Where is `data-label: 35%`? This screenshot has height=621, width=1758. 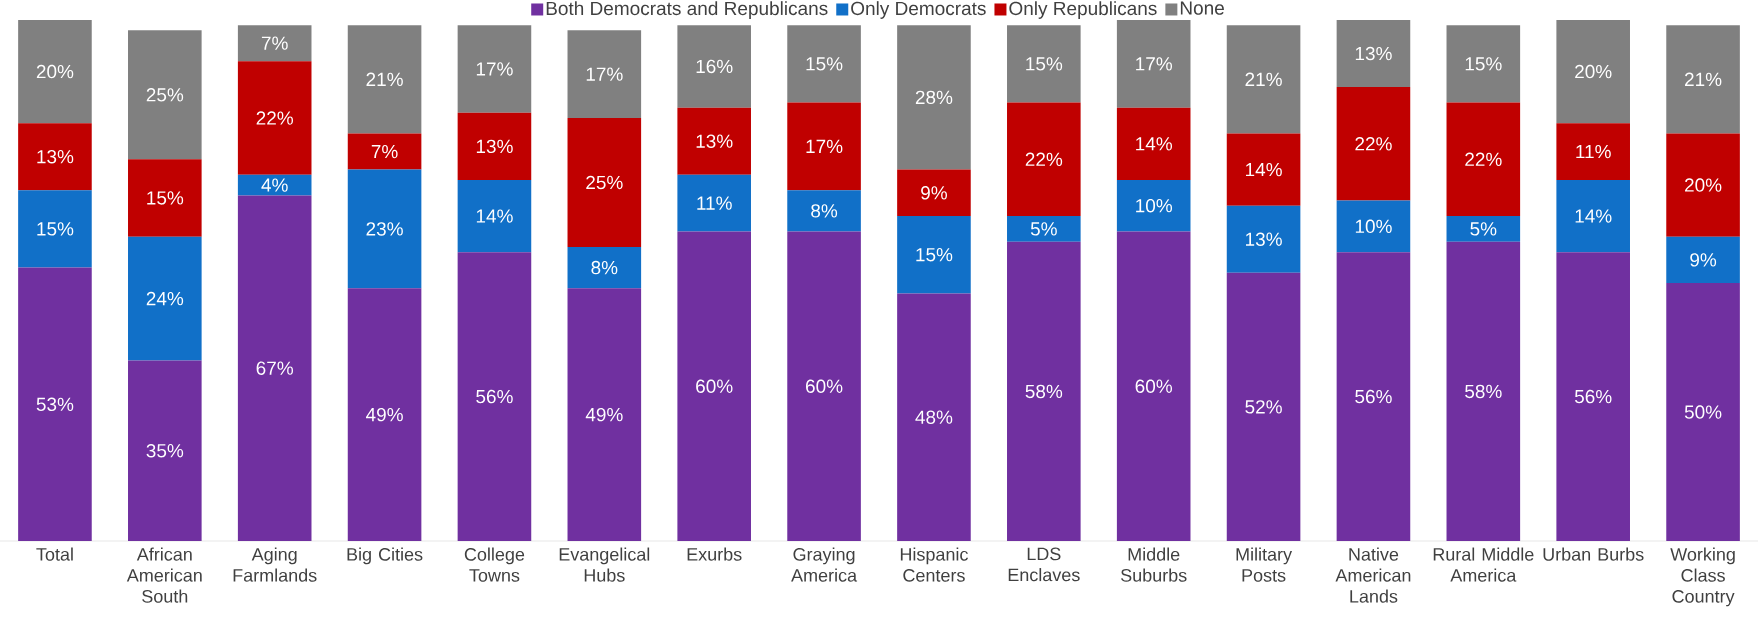 data-label: 35% is located at coordinates (165, 451).